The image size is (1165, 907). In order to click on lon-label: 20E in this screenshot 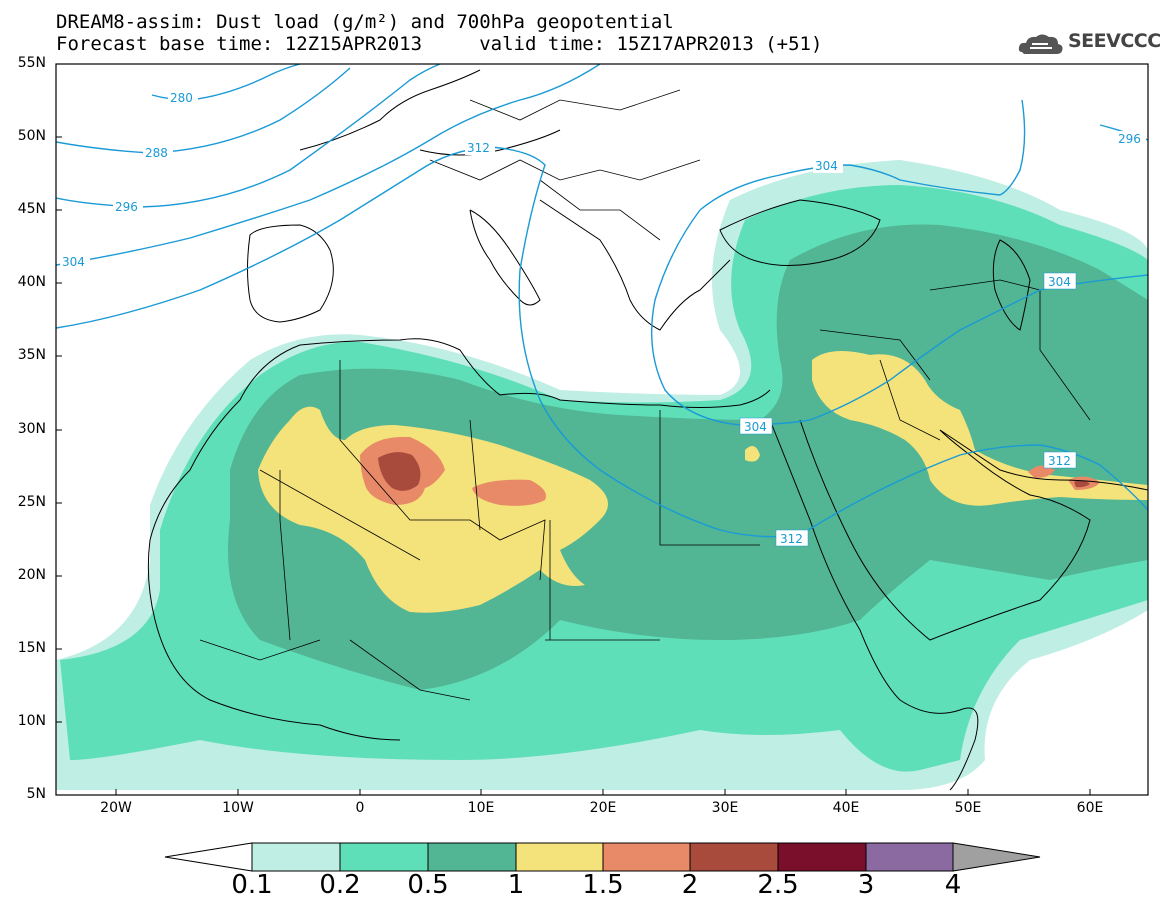, I will do `click(603, 808)`.